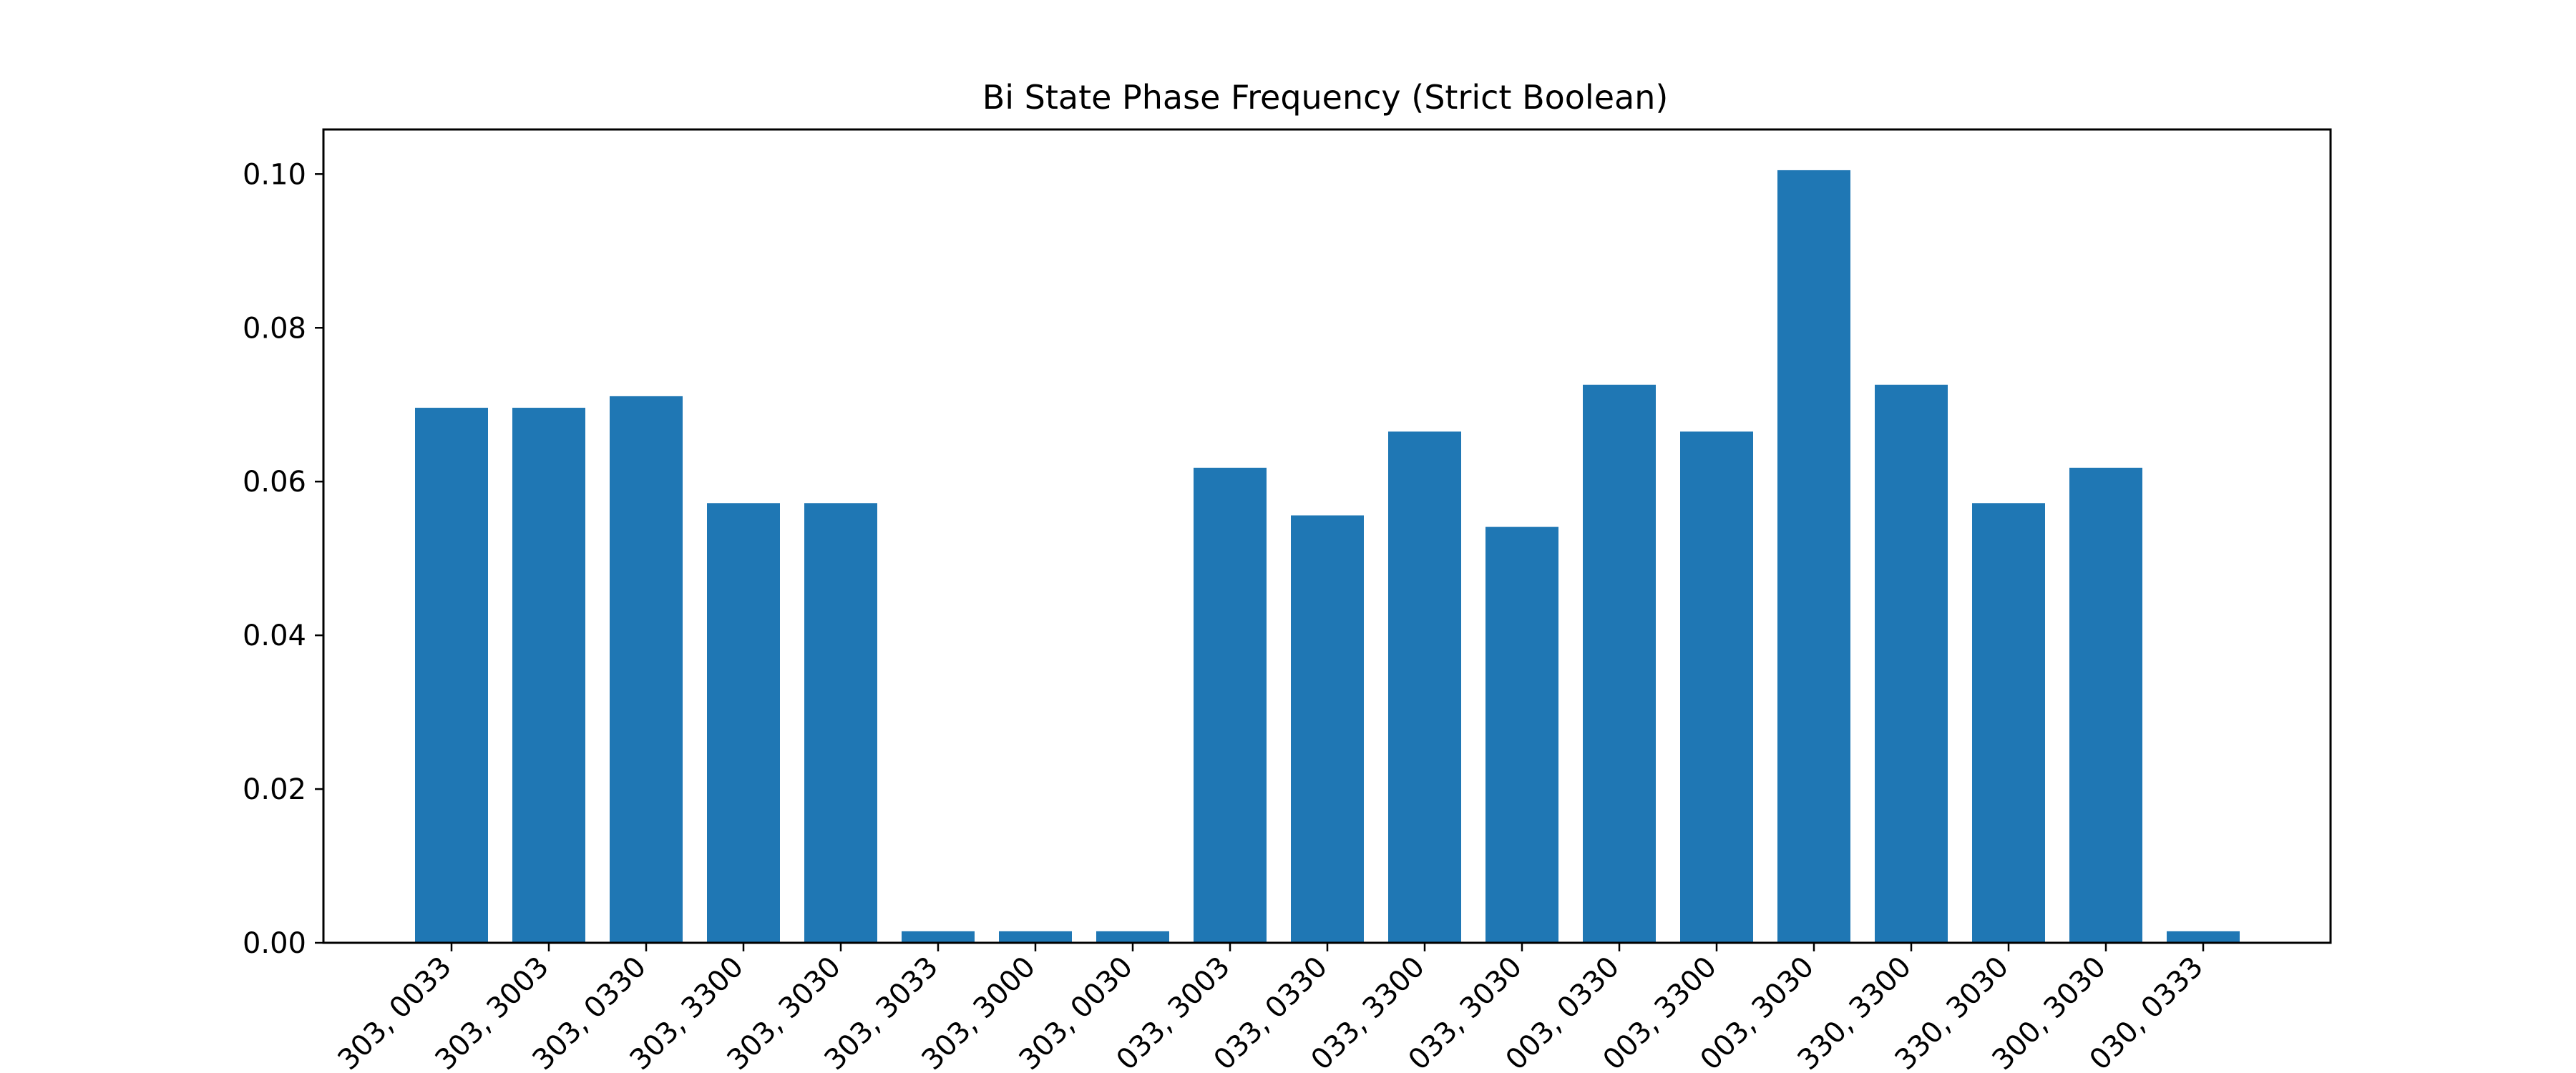  I want to click on y-tick-label: 0.06, so click(274, 482).